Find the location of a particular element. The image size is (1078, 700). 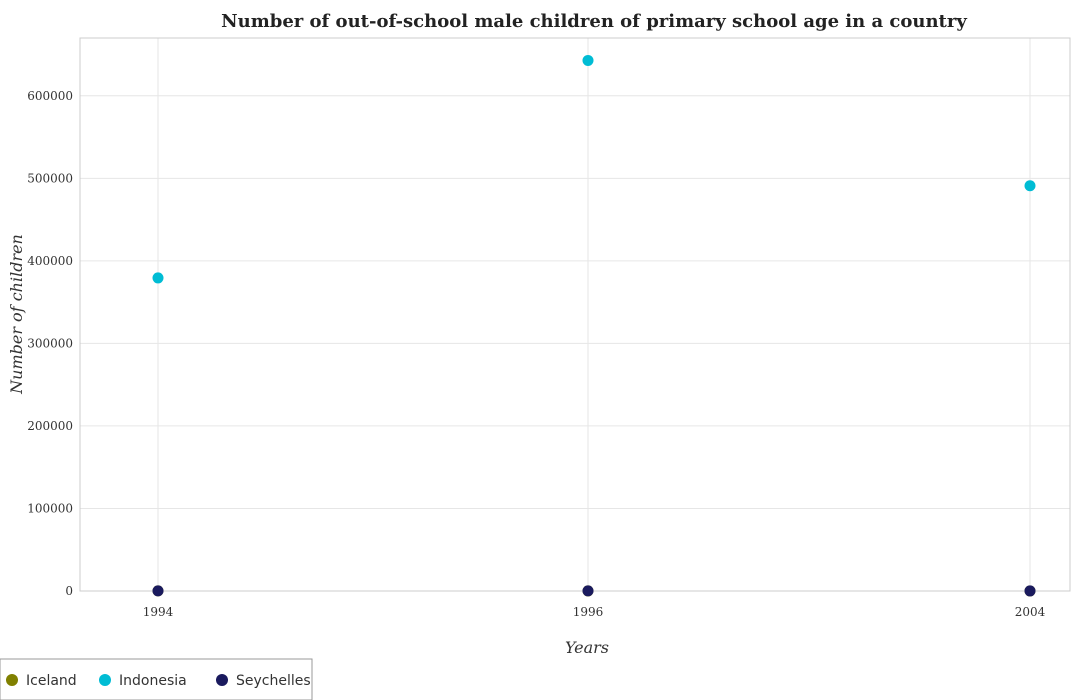

y-tick-label: 300000 is located at coordinates (50, 343).